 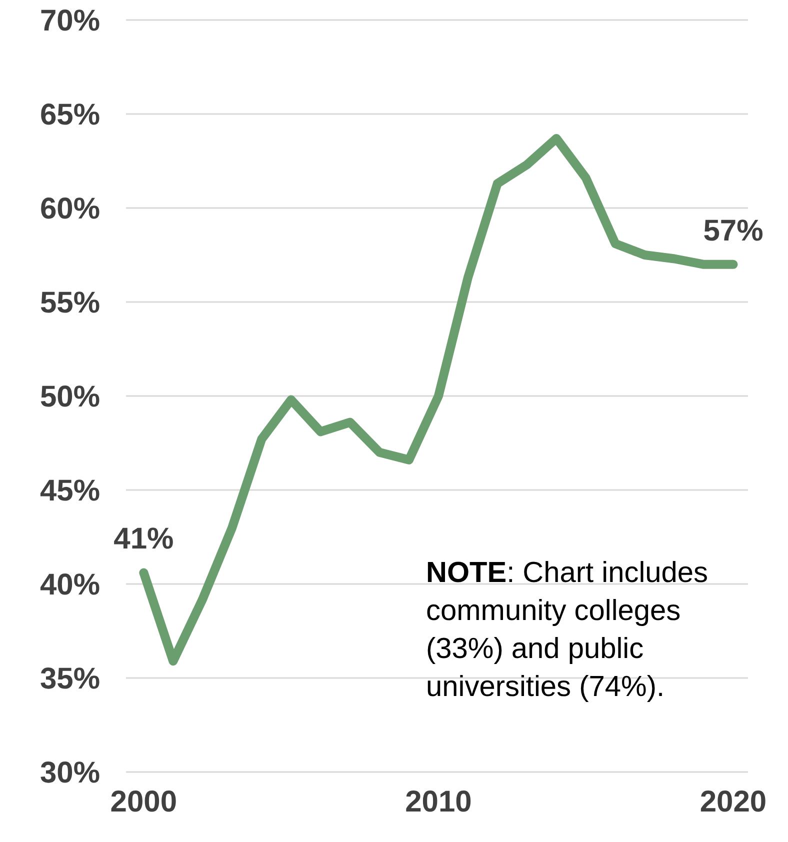 What do you see at coordinates (70, 397) in the screenshot?
I see `y-tick-label: 50%` at bounding box center [70, 397].